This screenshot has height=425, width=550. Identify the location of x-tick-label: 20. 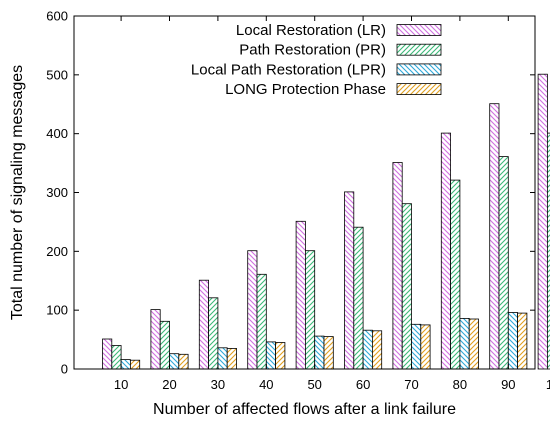
(169, 384).